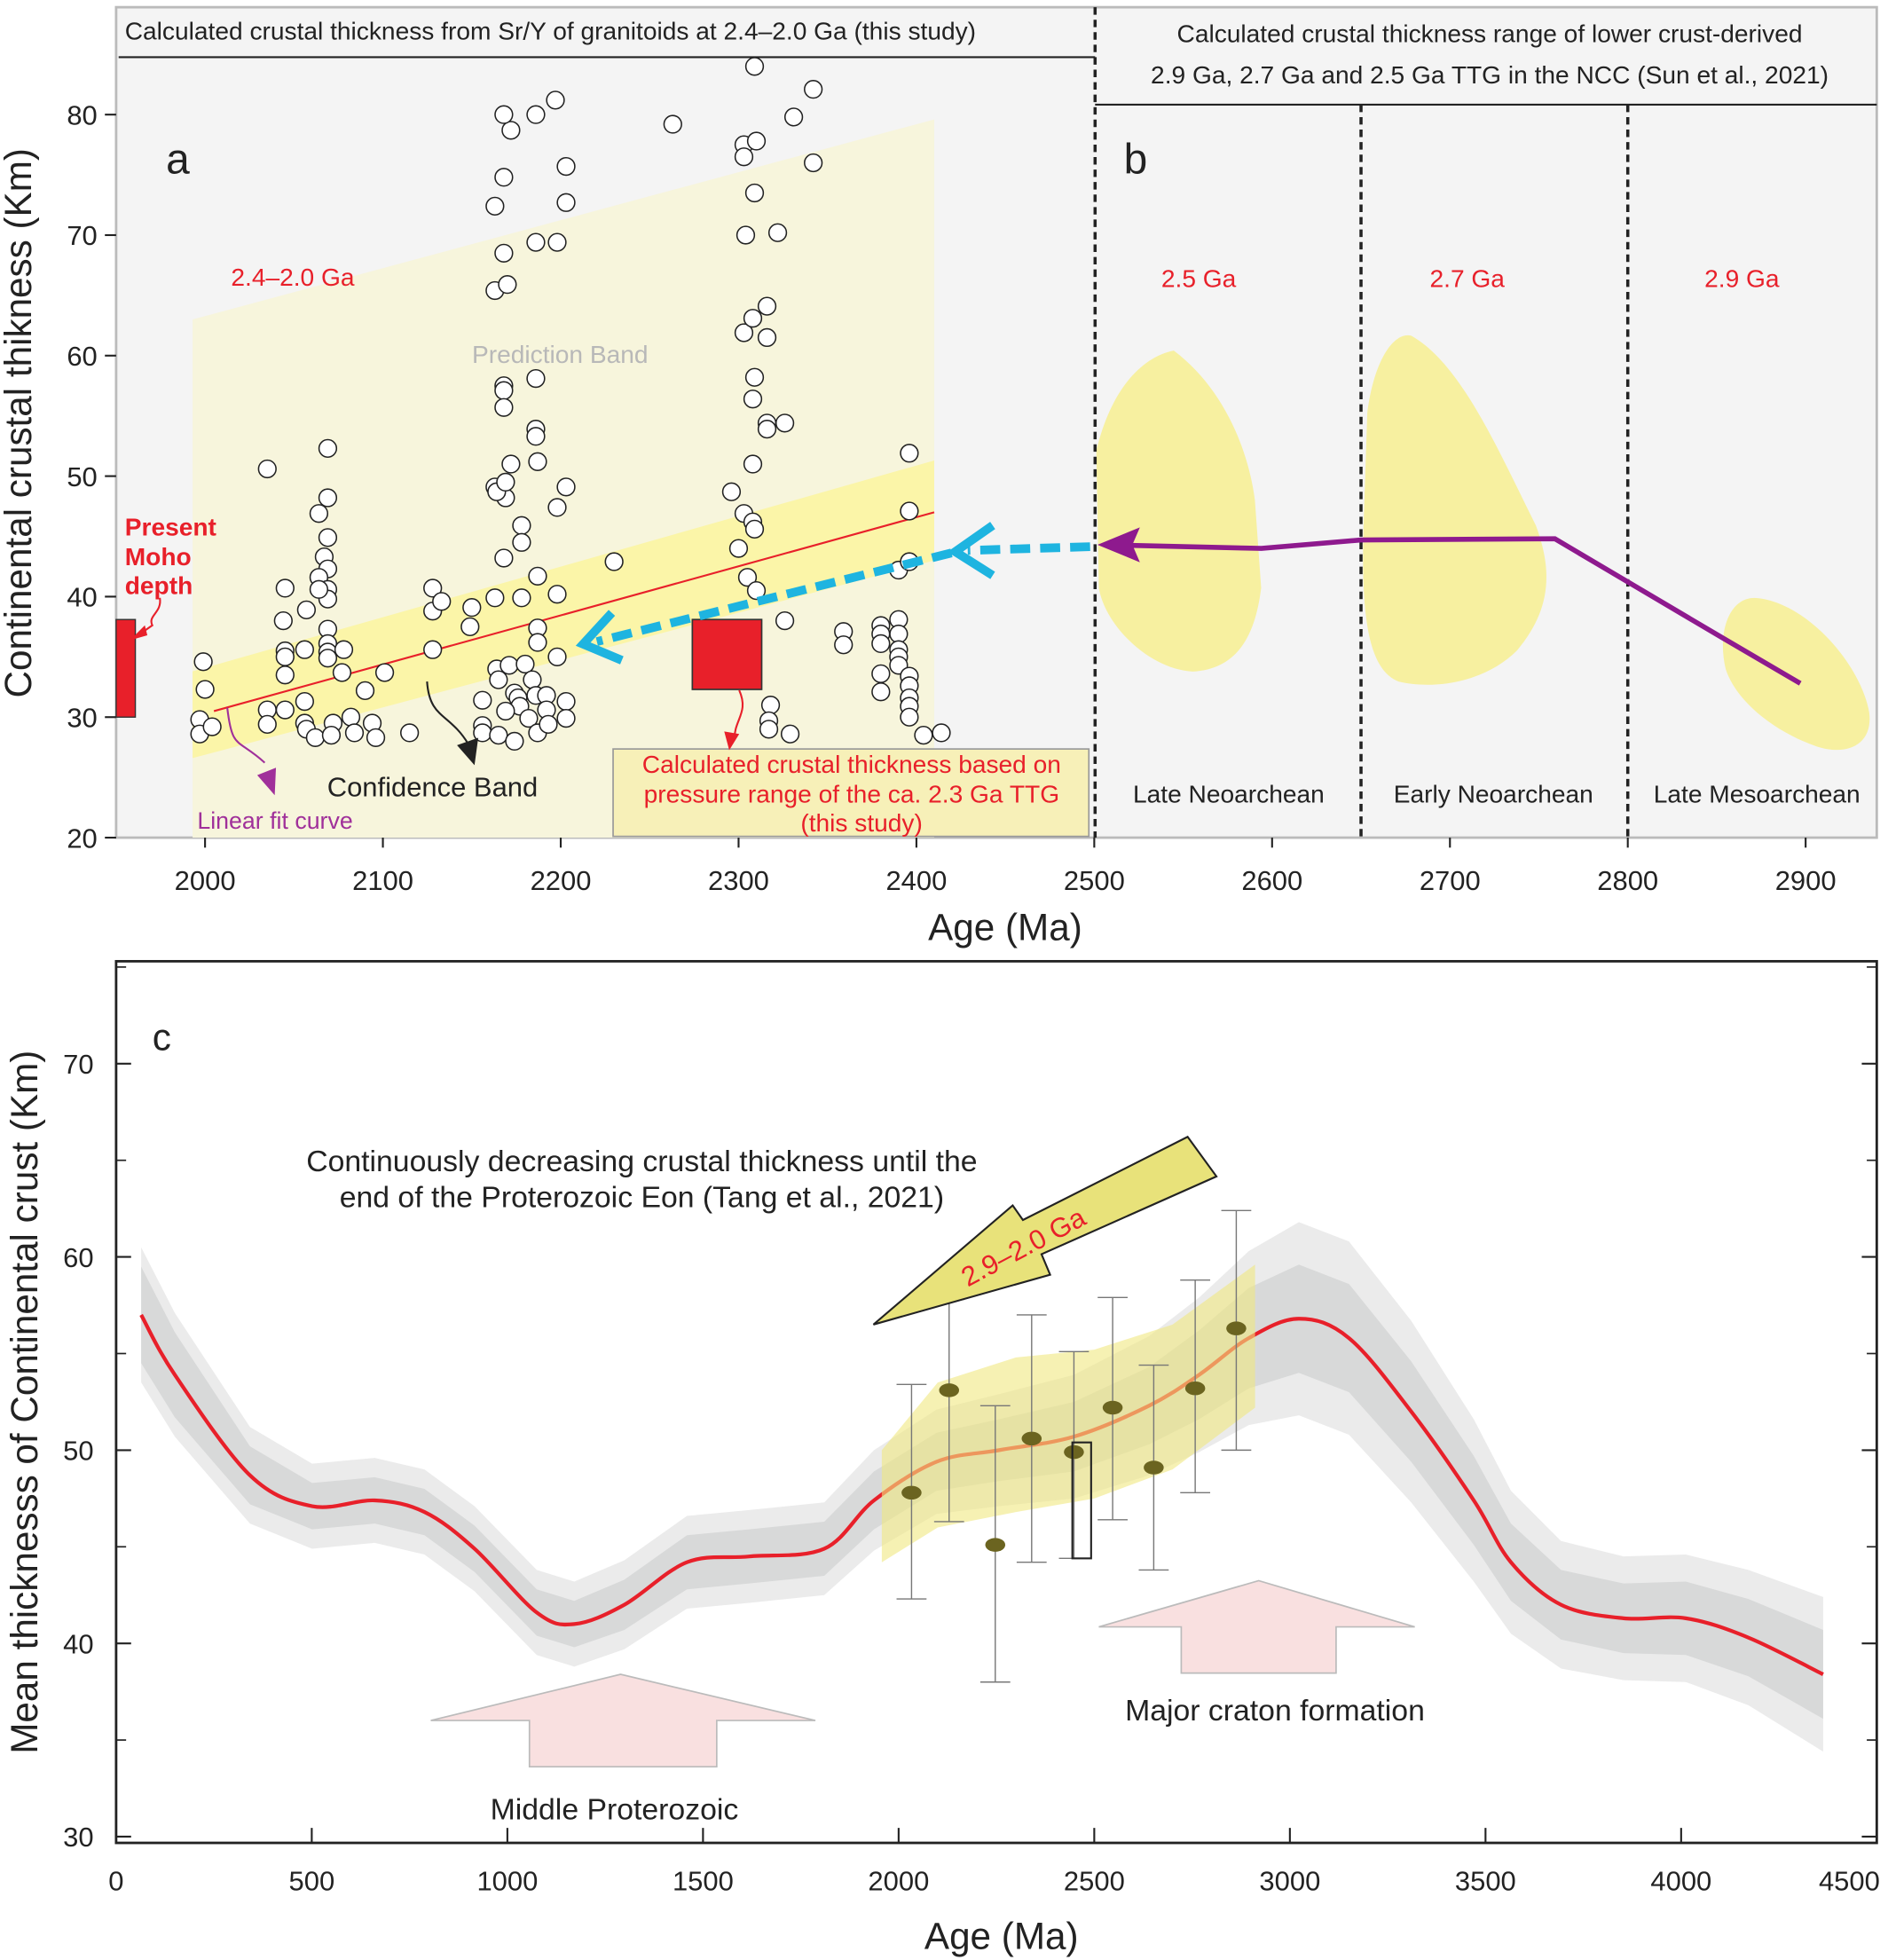  I want to click on x-tick-label-c: 4500, so click(1850, 1882).